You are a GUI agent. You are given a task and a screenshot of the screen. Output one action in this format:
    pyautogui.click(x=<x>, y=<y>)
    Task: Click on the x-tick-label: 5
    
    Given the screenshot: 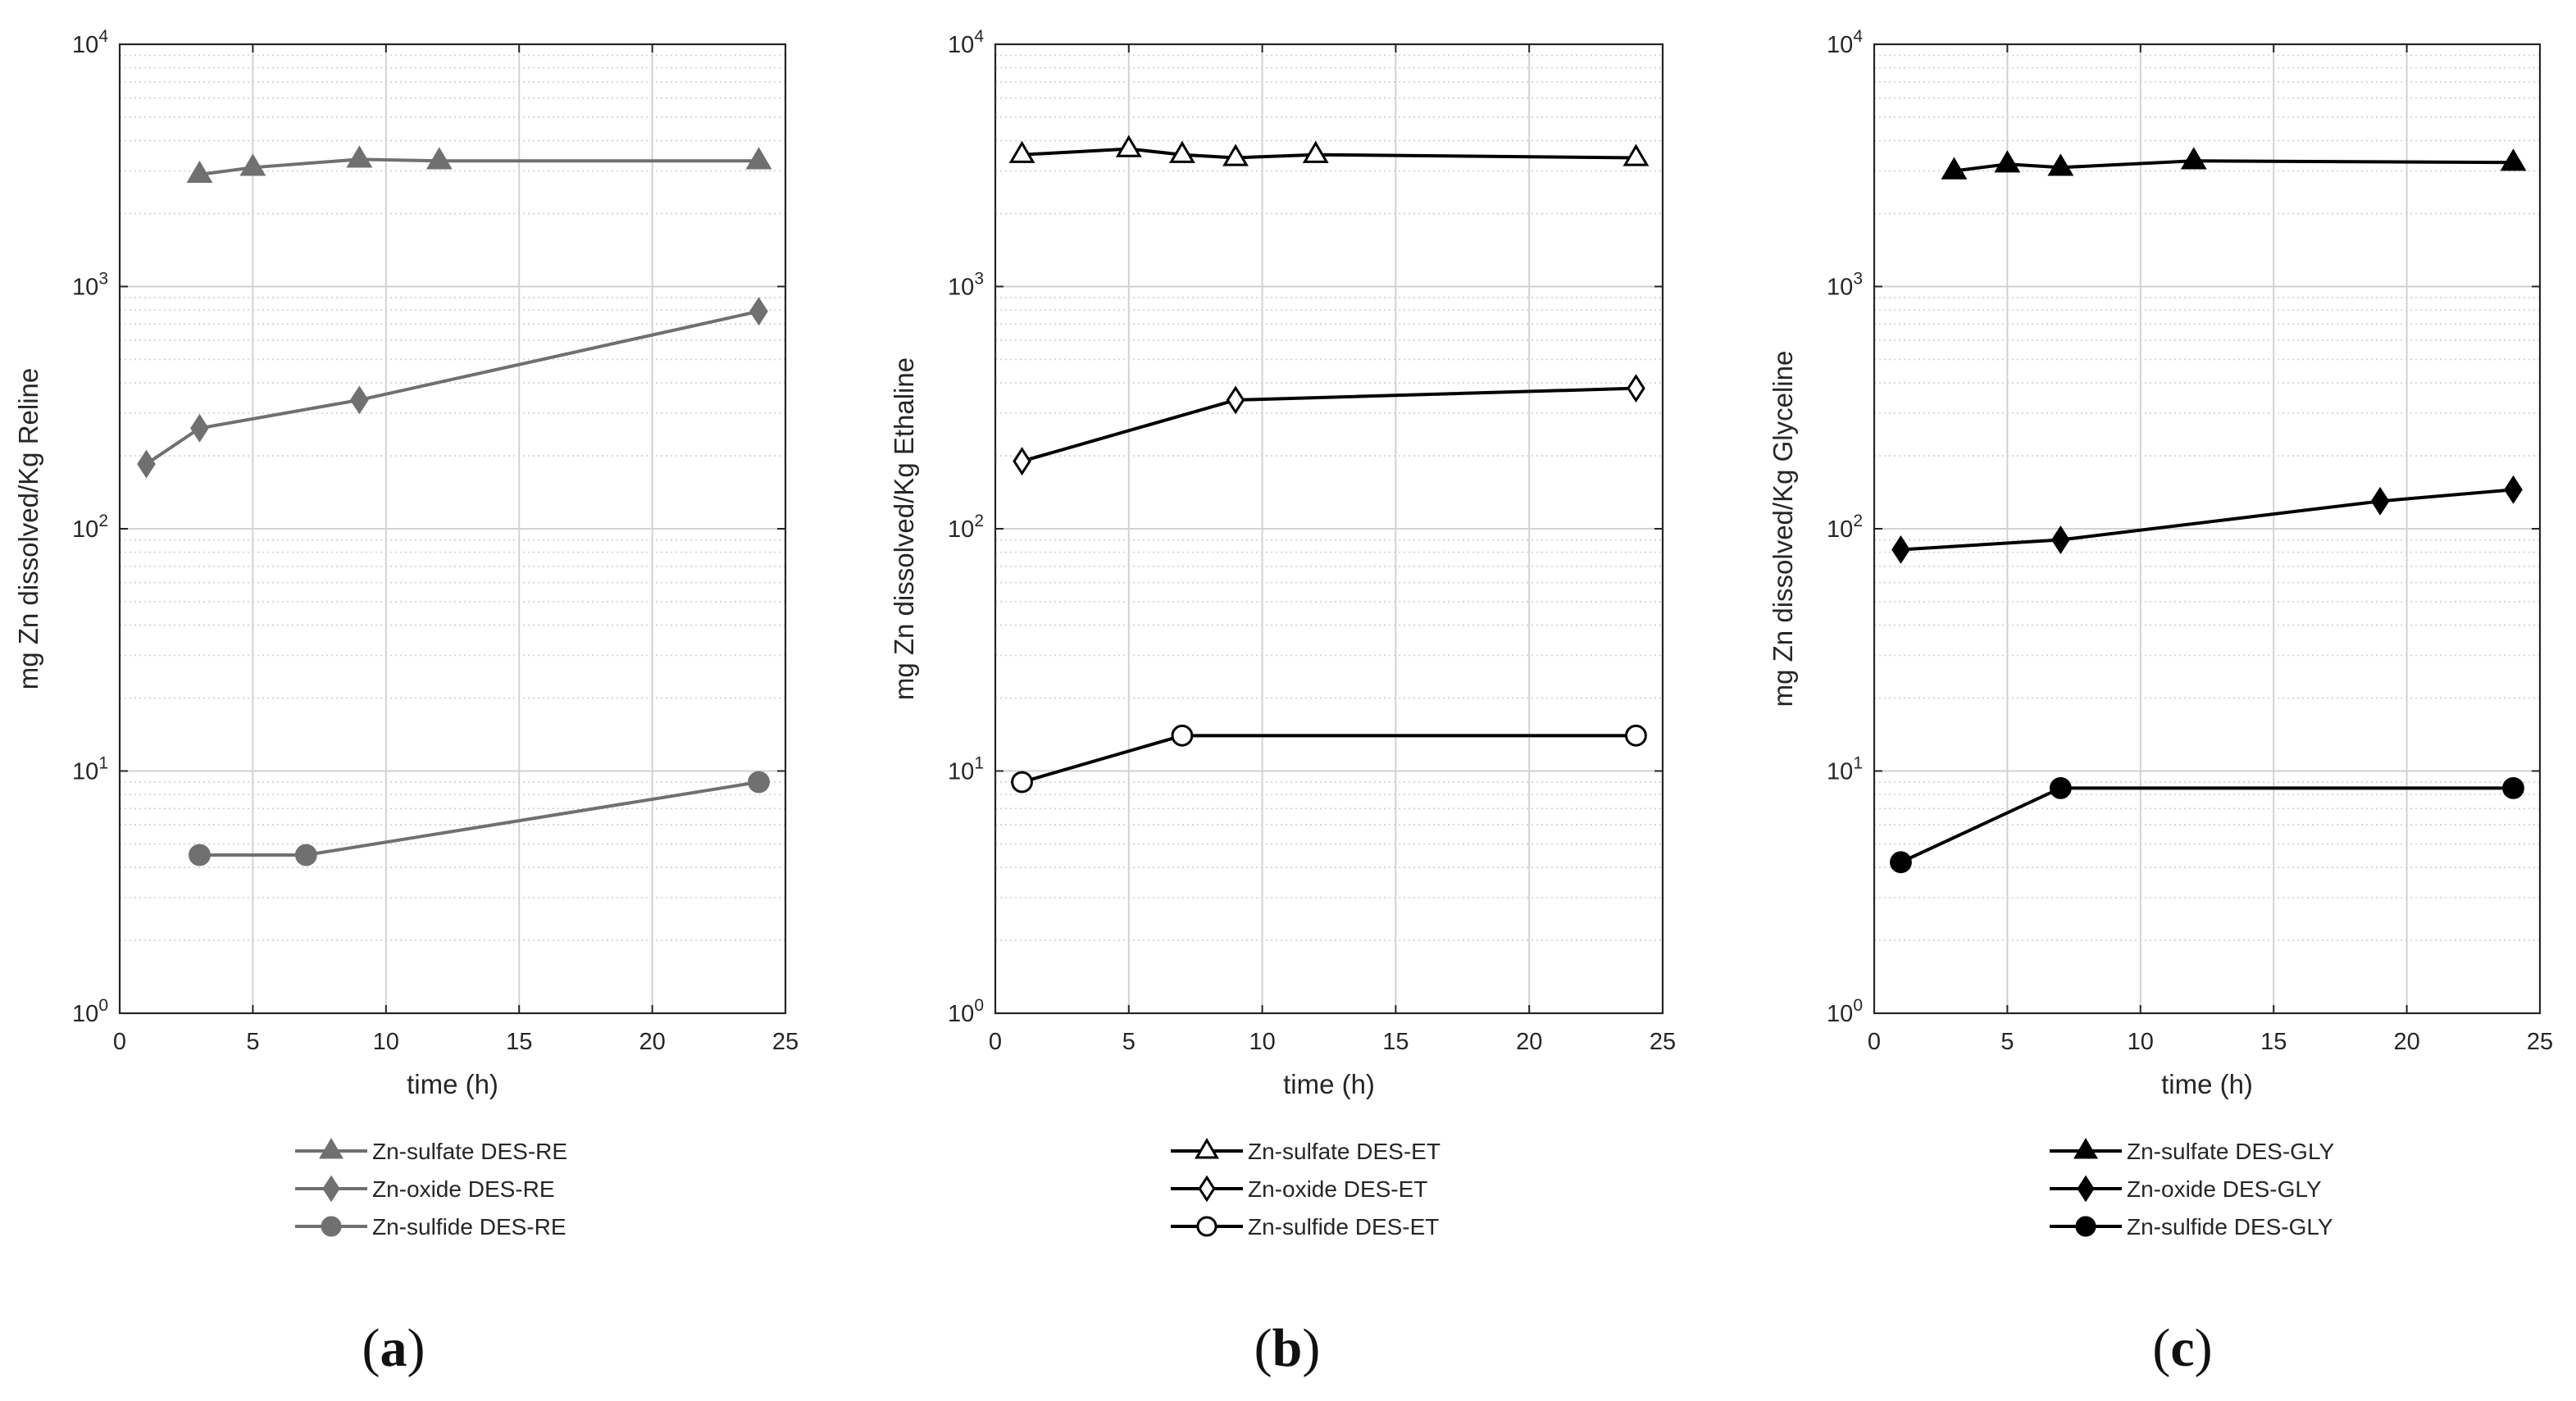 What is the action you would take?
    pyautogui.click(x=2007, y=1042)
    